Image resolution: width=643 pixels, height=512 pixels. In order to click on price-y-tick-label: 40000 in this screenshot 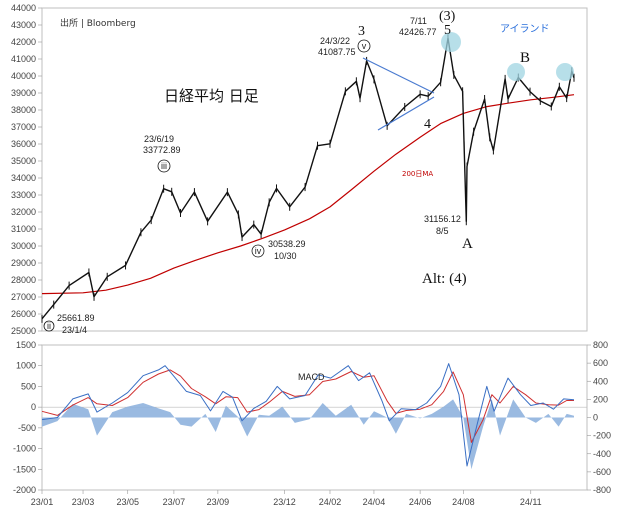, I will do `click(23, 76)`.